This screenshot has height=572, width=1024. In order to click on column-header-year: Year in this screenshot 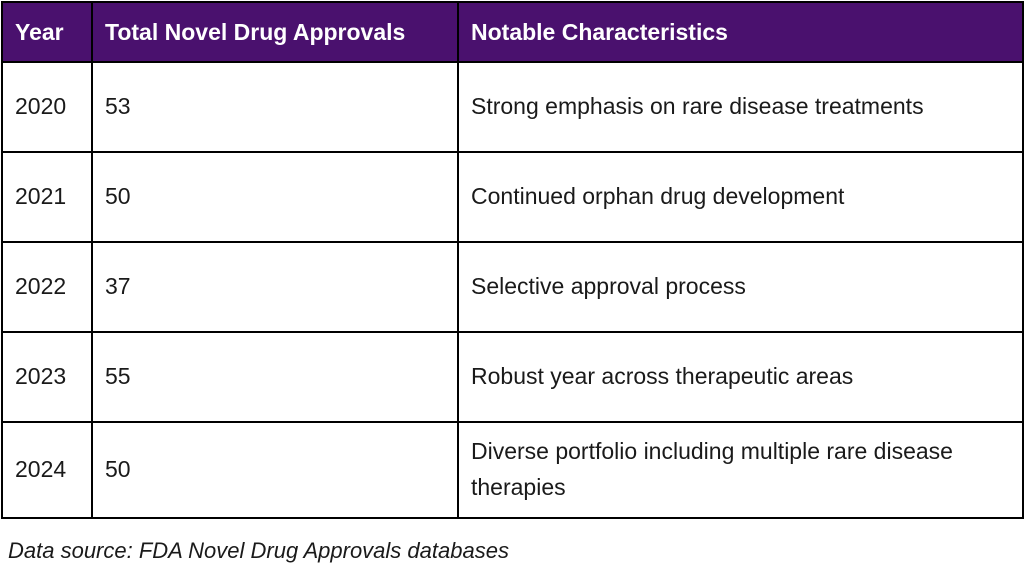, I will do `click(47, 32)`.